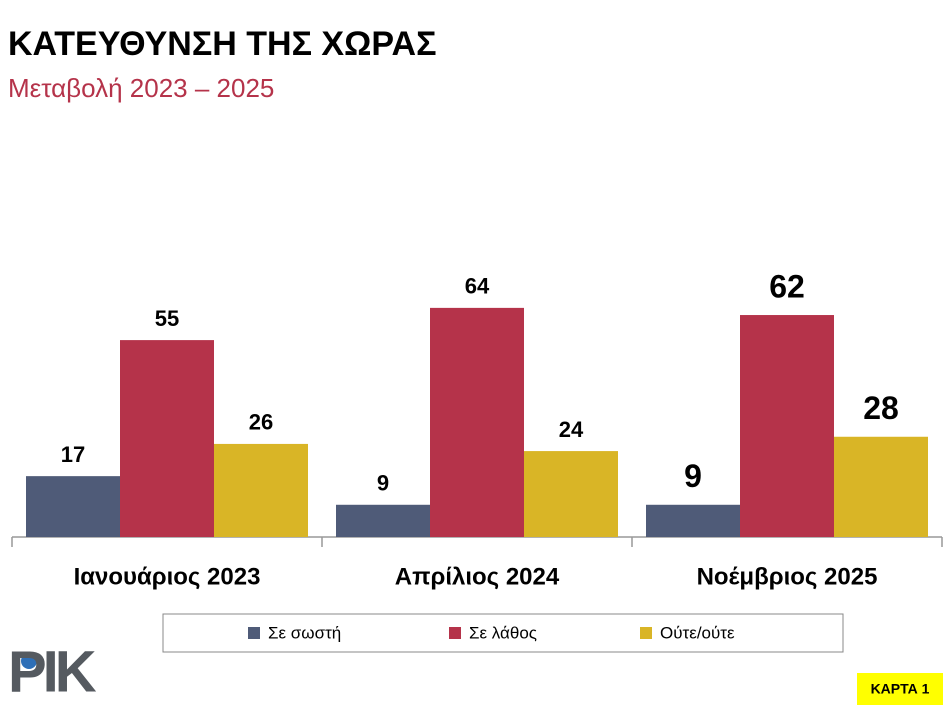 This screenshot has height=707, width=951. I want to click on x-tick-label: Απρίλιος 2024, so click(477, 576).